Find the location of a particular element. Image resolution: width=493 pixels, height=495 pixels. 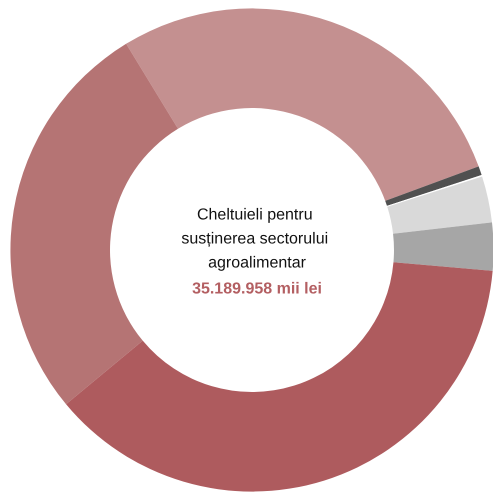

text: 35.189.958 mii lei is located at coordinates (257, 289).